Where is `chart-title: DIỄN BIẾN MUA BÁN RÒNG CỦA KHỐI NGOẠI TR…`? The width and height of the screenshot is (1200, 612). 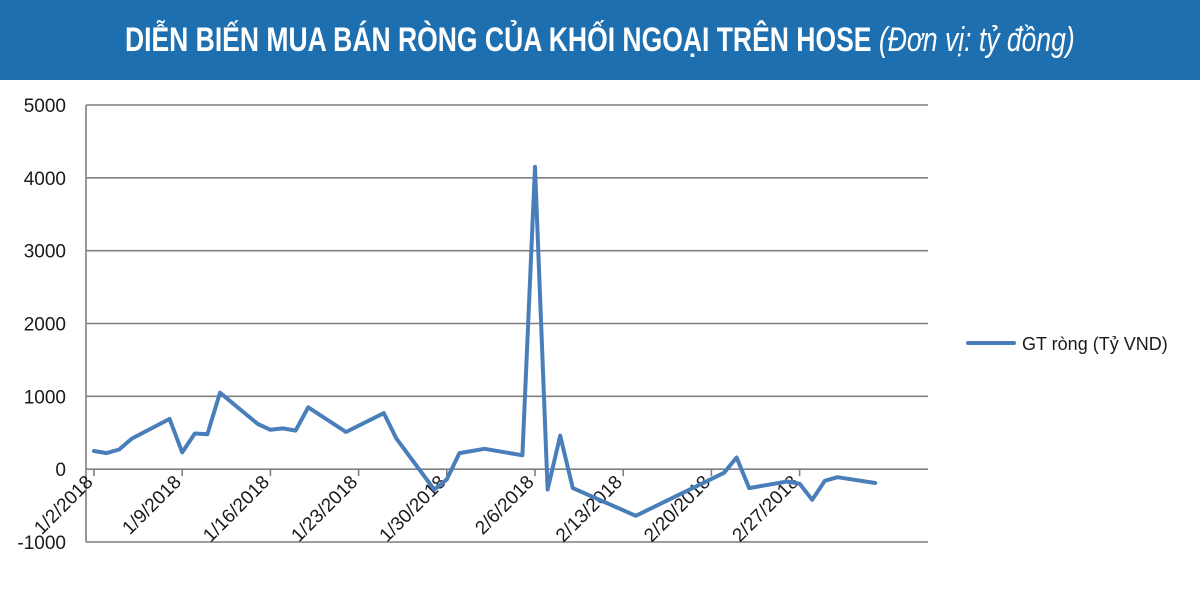 chart-title: DIỄN BIẾN MUA BÁN RÒNG CỦA KHỐI NGOẠI TR… is located at coordinates (600, 40).